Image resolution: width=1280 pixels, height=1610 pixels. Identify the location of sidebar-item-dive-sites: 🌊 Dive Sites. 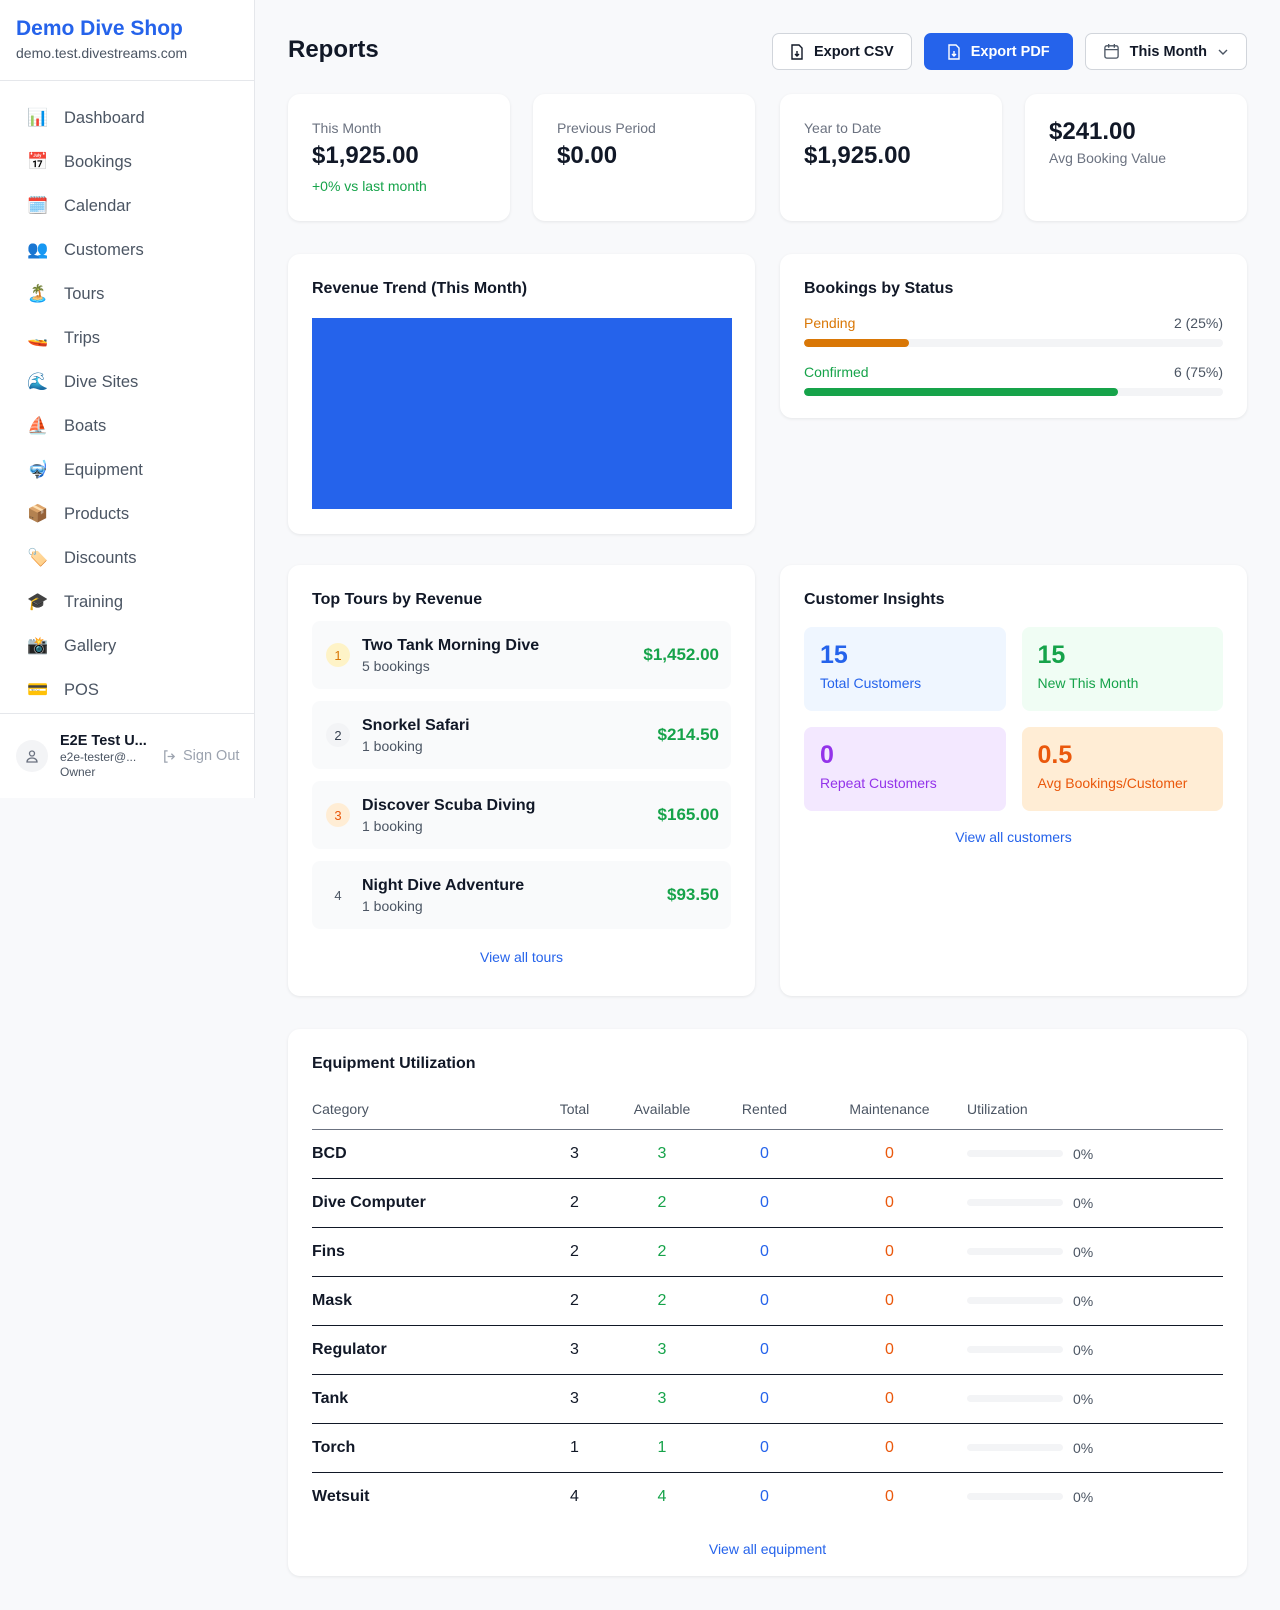
(127, 382).